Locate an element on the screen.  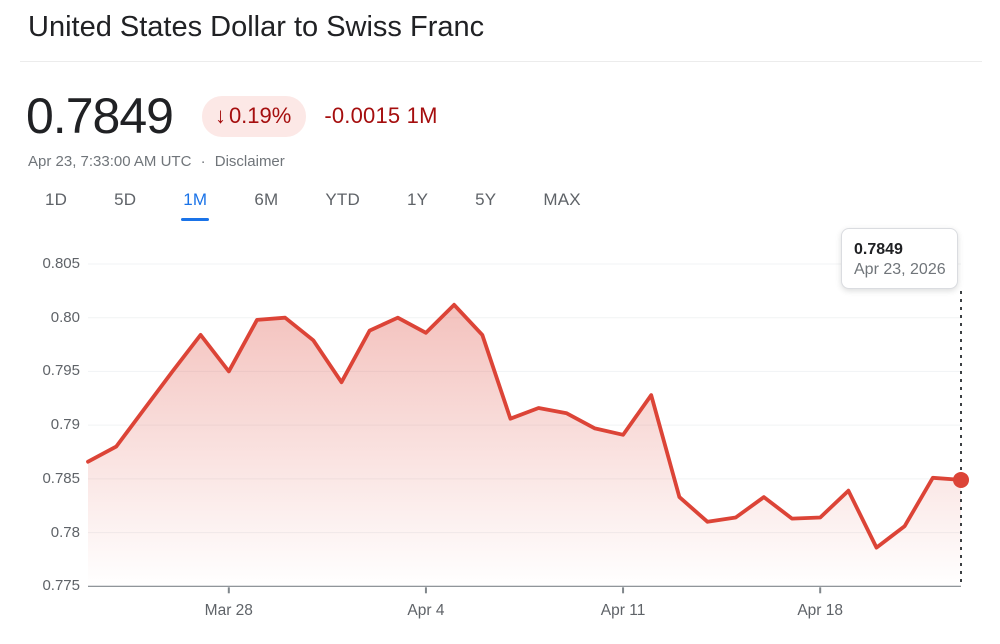
quote-summary: 0.7849 ↓ 0.19% -0.0015 1M is located at coordinates (232, 116).